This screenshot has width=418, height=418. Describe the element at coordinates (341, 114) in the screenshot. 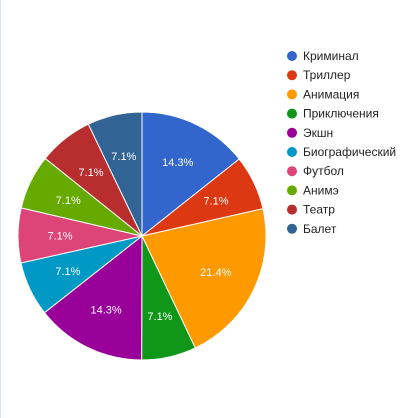

I see `legend-label-3: Приключения` at that location.